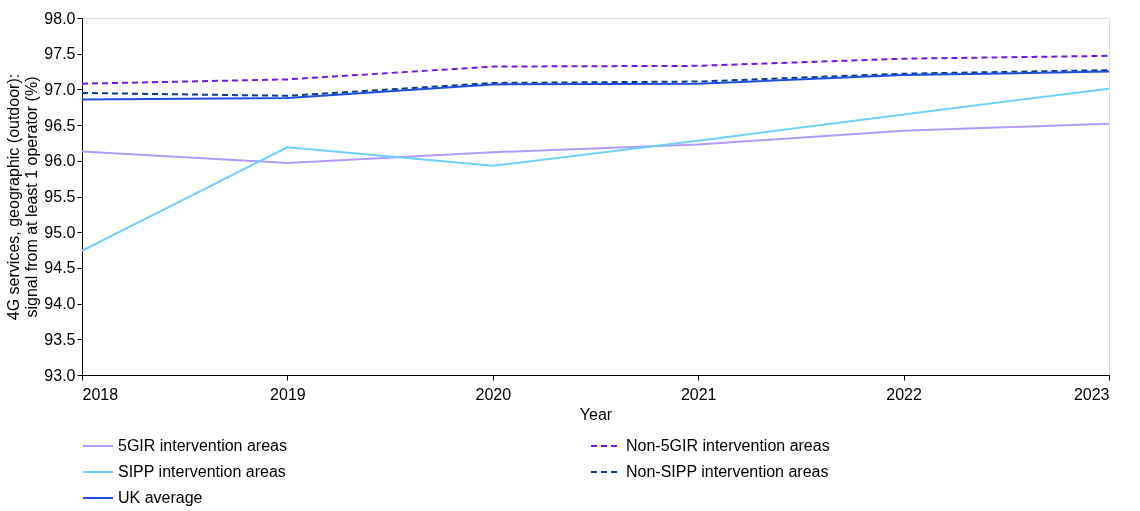 This screenshot has width=1140, height=511. I want to click on y-tick-label: 94.5, so click(60, 268).